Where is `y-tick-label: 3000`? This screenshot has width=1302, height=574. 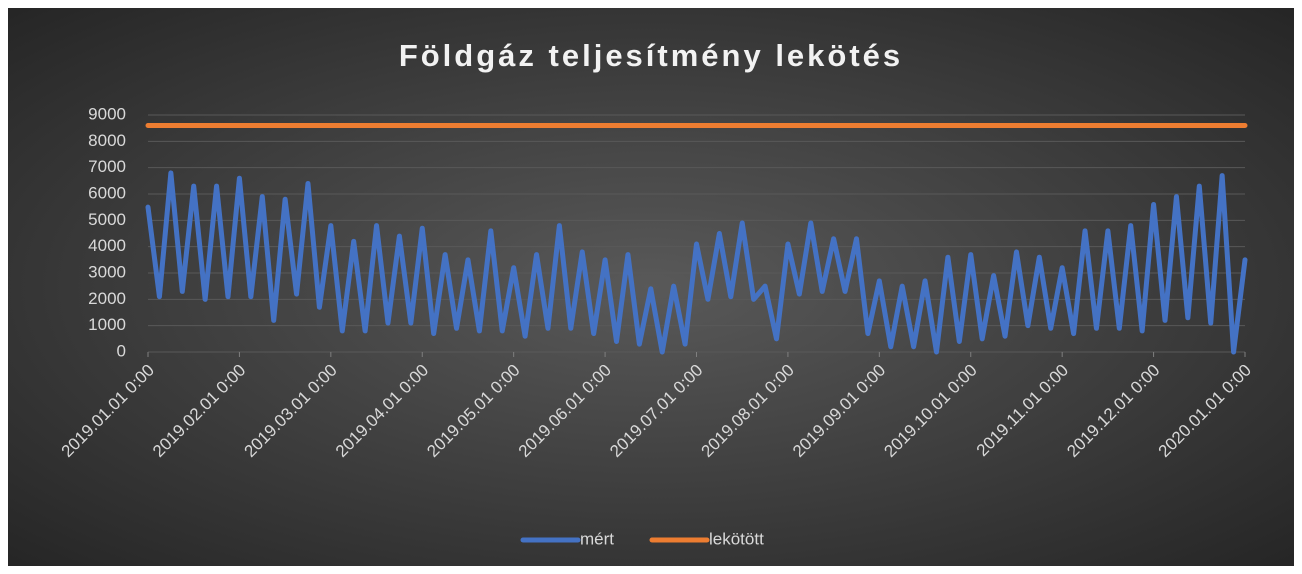 y-tick-label: 3000 is located at coordinates (107, 271).